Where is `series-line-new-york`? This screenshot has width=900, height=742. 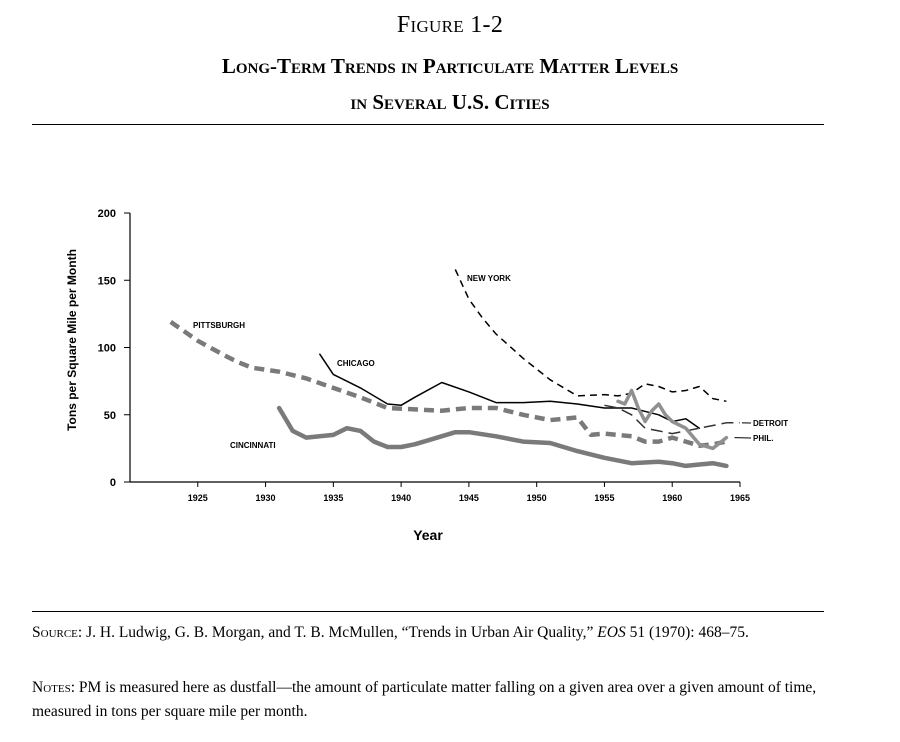 series-line-new-york is located at coordinates (590, 336).